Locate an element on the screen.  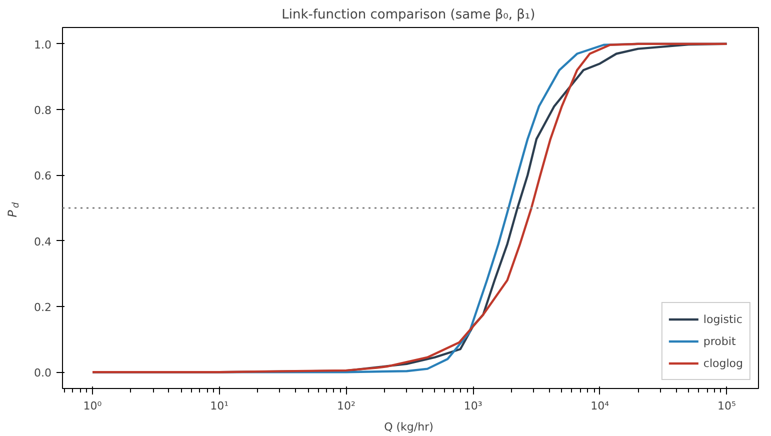
y-tick-label: 0.2 is located at coordinates (43, 307).